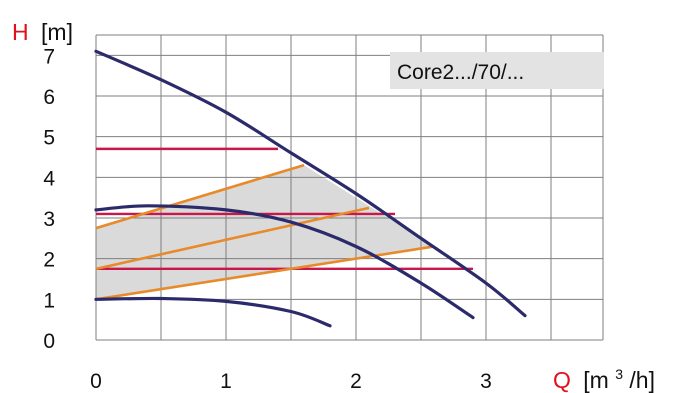  What do you see at coordinates (49, 260) in the screenshot?
I see `y-tick-label: 2` at bounding box center [49, 260].